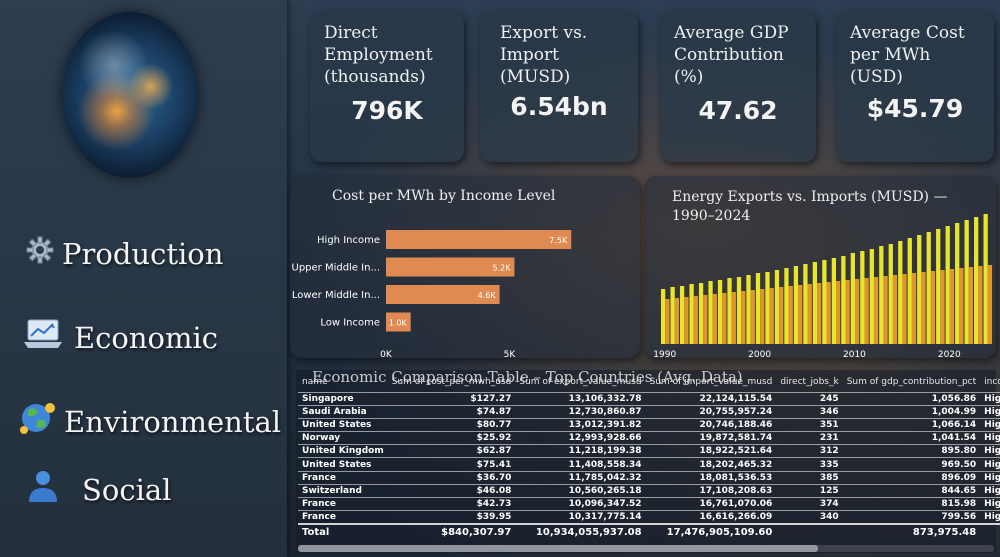 The width and height of the screenshot is (1000, 557). I want to click on category-label: Low Income, so click(350, 323).